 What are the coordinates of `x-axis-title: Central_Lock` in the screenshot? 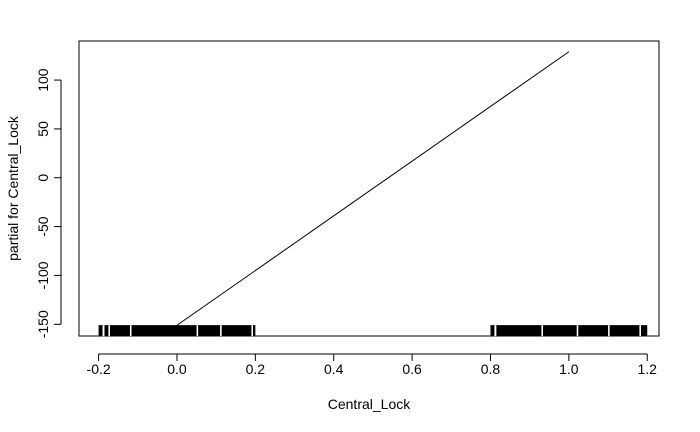 It's located at (369, 404).